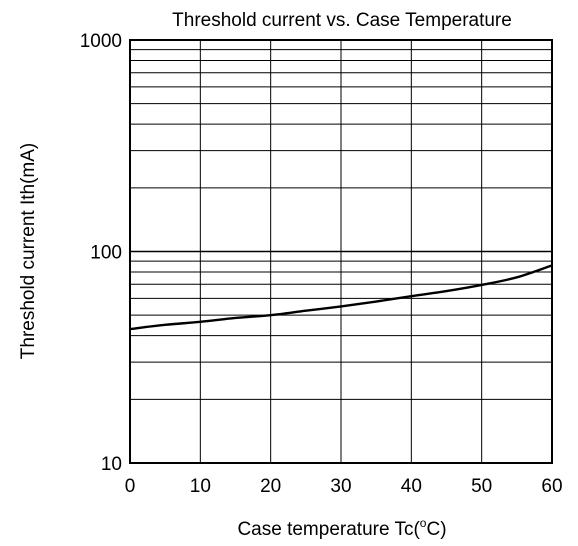 The height and width of the screenshot is (546, 578). I want to click on x-tick-label: 40, so click(411, 486).